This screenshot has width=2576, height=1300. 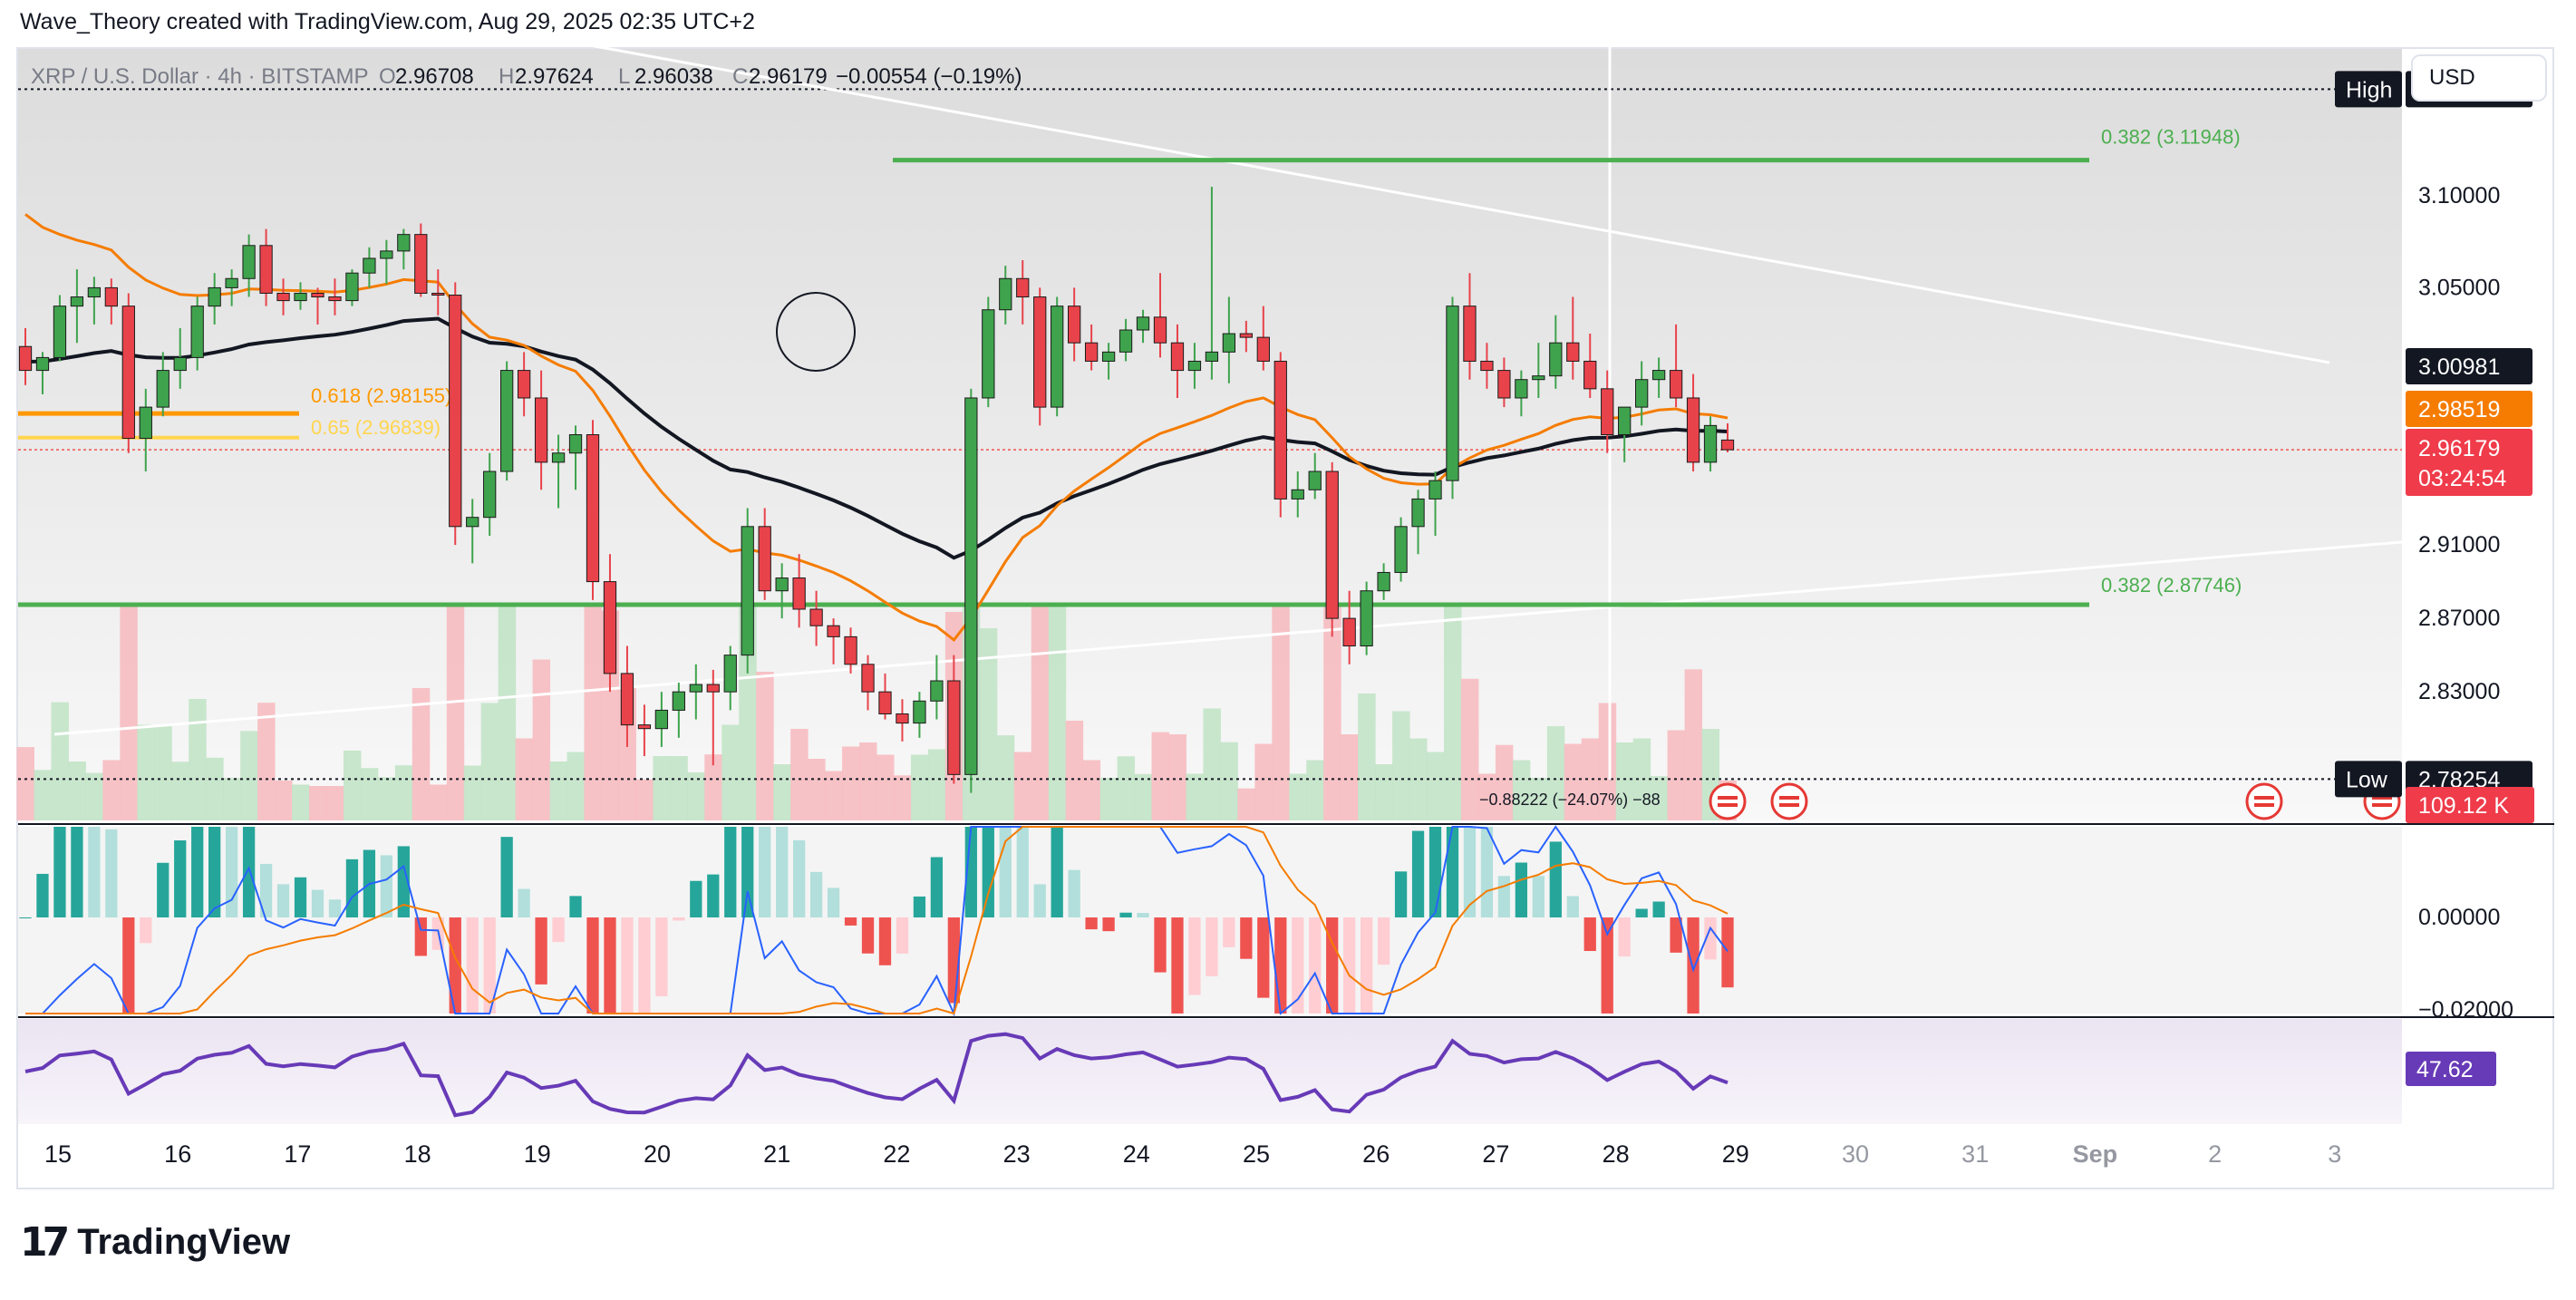 I want to click on tradingview-logo: 17 TradingView, so click(x=155, y=1242).